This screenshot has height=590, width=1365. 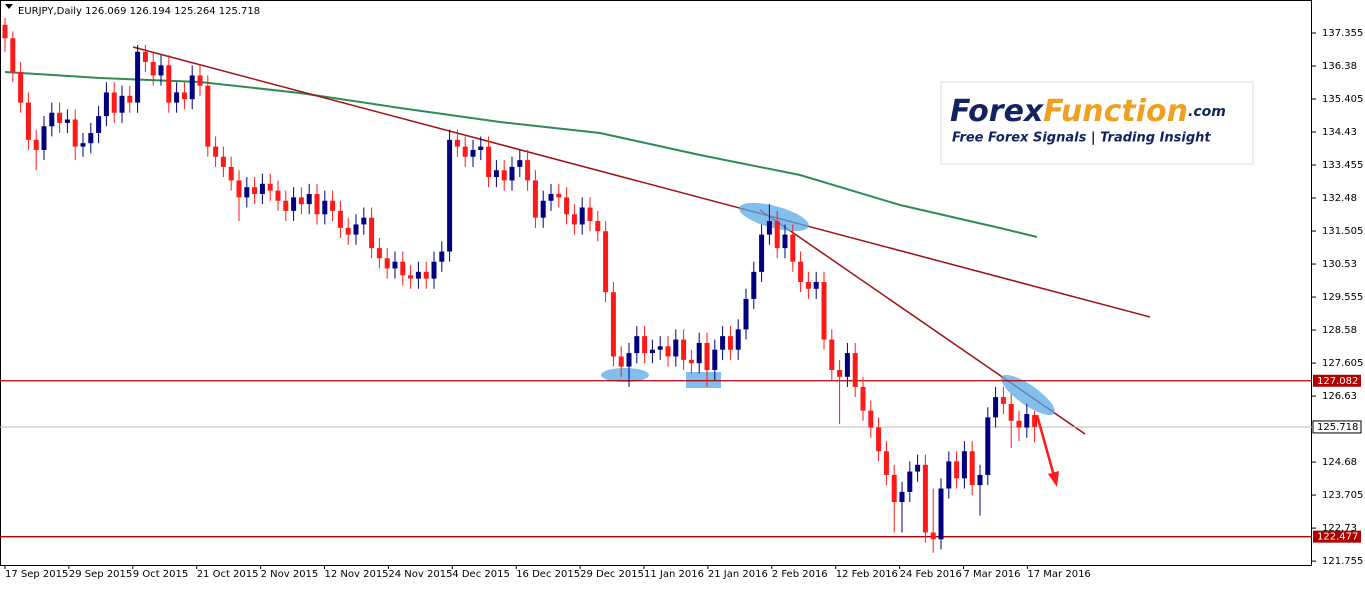 I want to click on x-tick-label: 2 Feb 2016, so click(x=800, y=574).